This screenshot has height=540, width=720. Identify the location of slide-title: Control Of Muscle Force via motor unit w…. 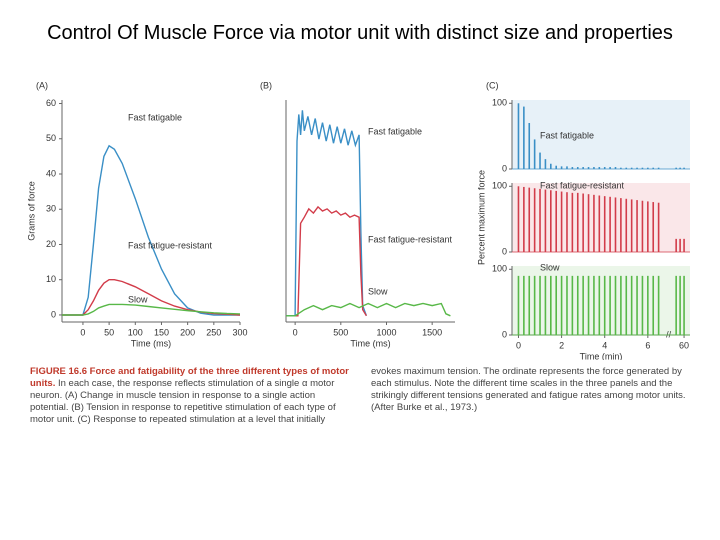
(360, 33).